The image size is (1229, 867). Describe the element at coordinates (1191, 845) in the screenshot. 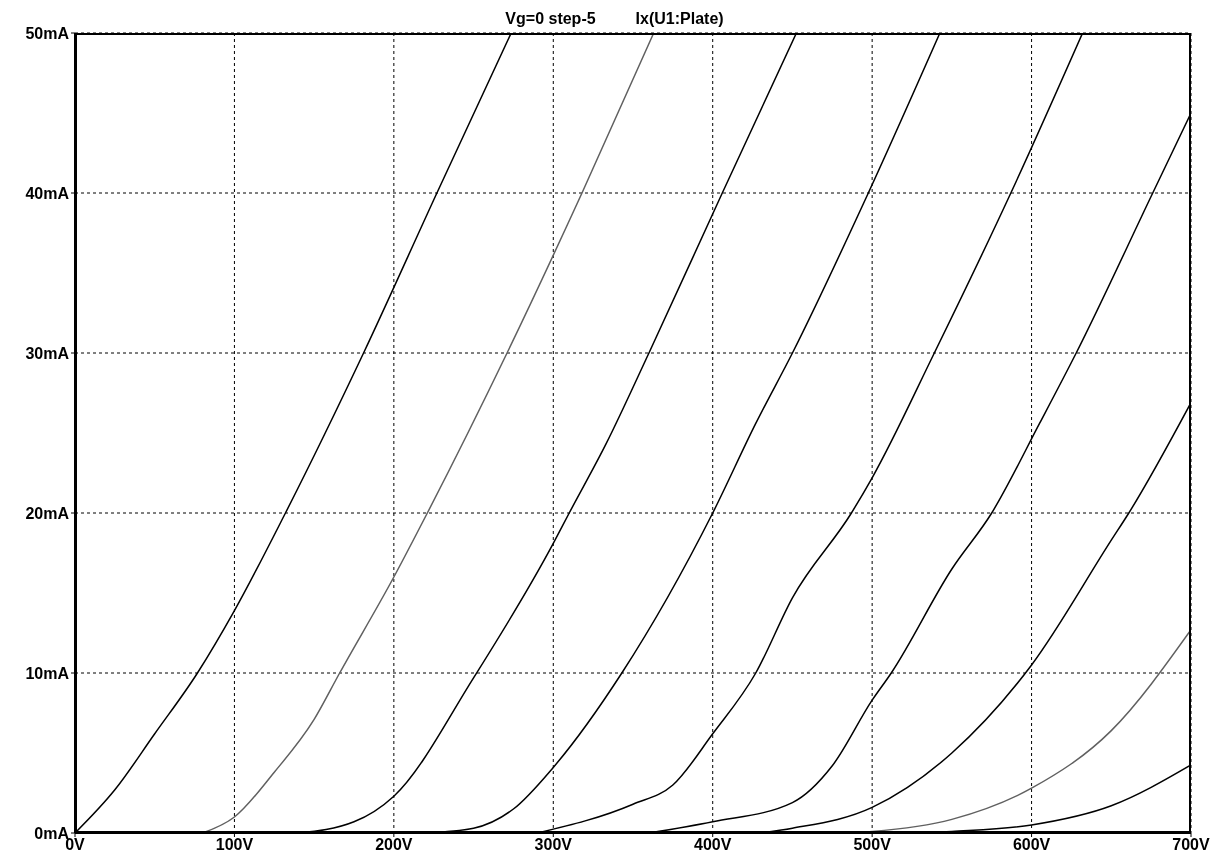

I see `x-tick-label: 700V` at that location.